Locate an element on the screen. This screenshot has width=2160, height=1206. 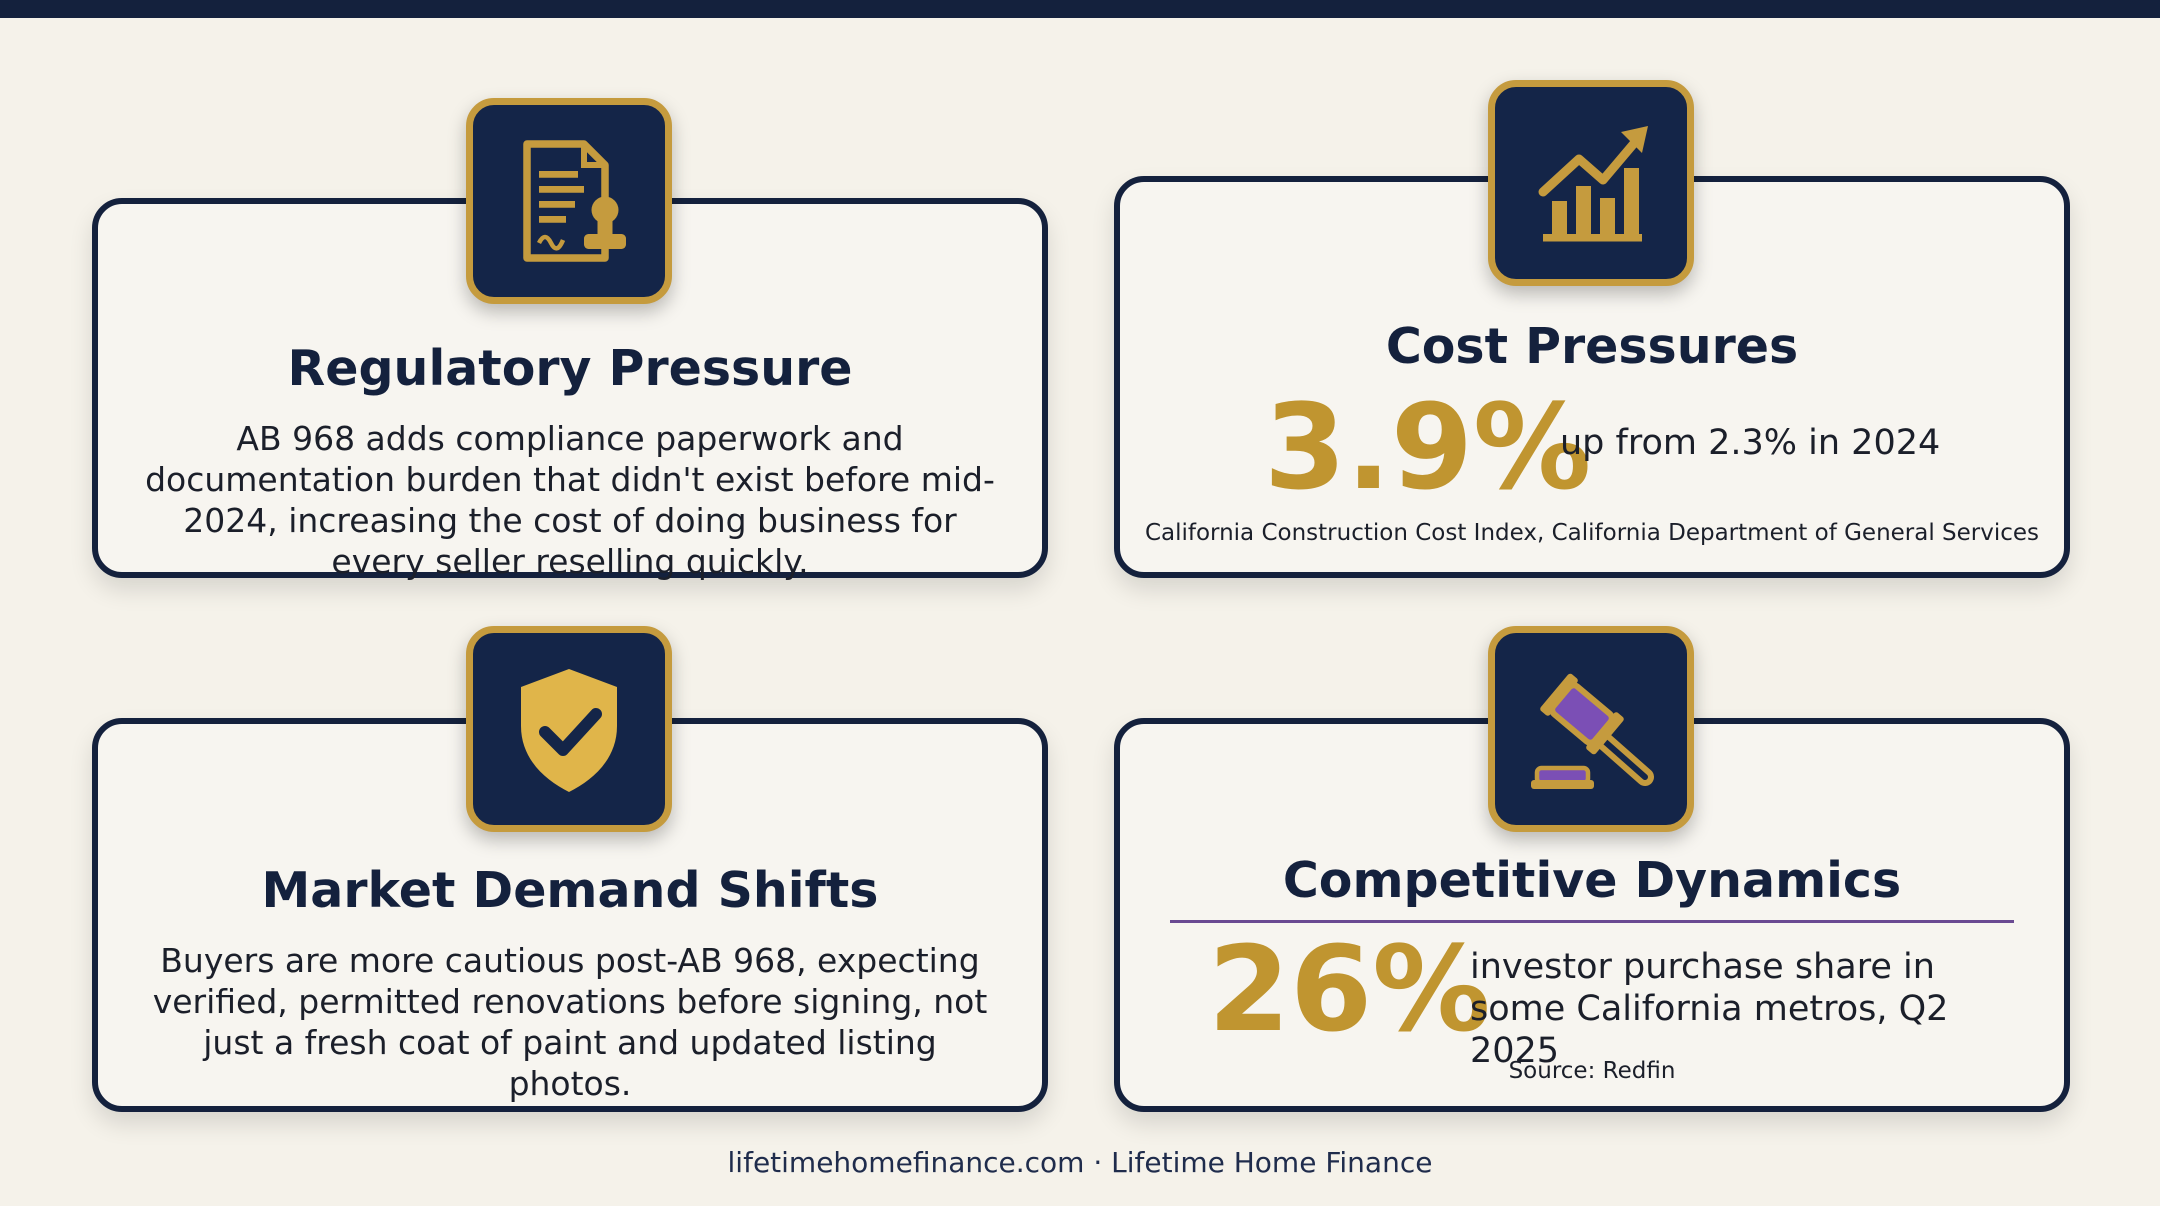
top-bar is located at coordinates (1080, 9).